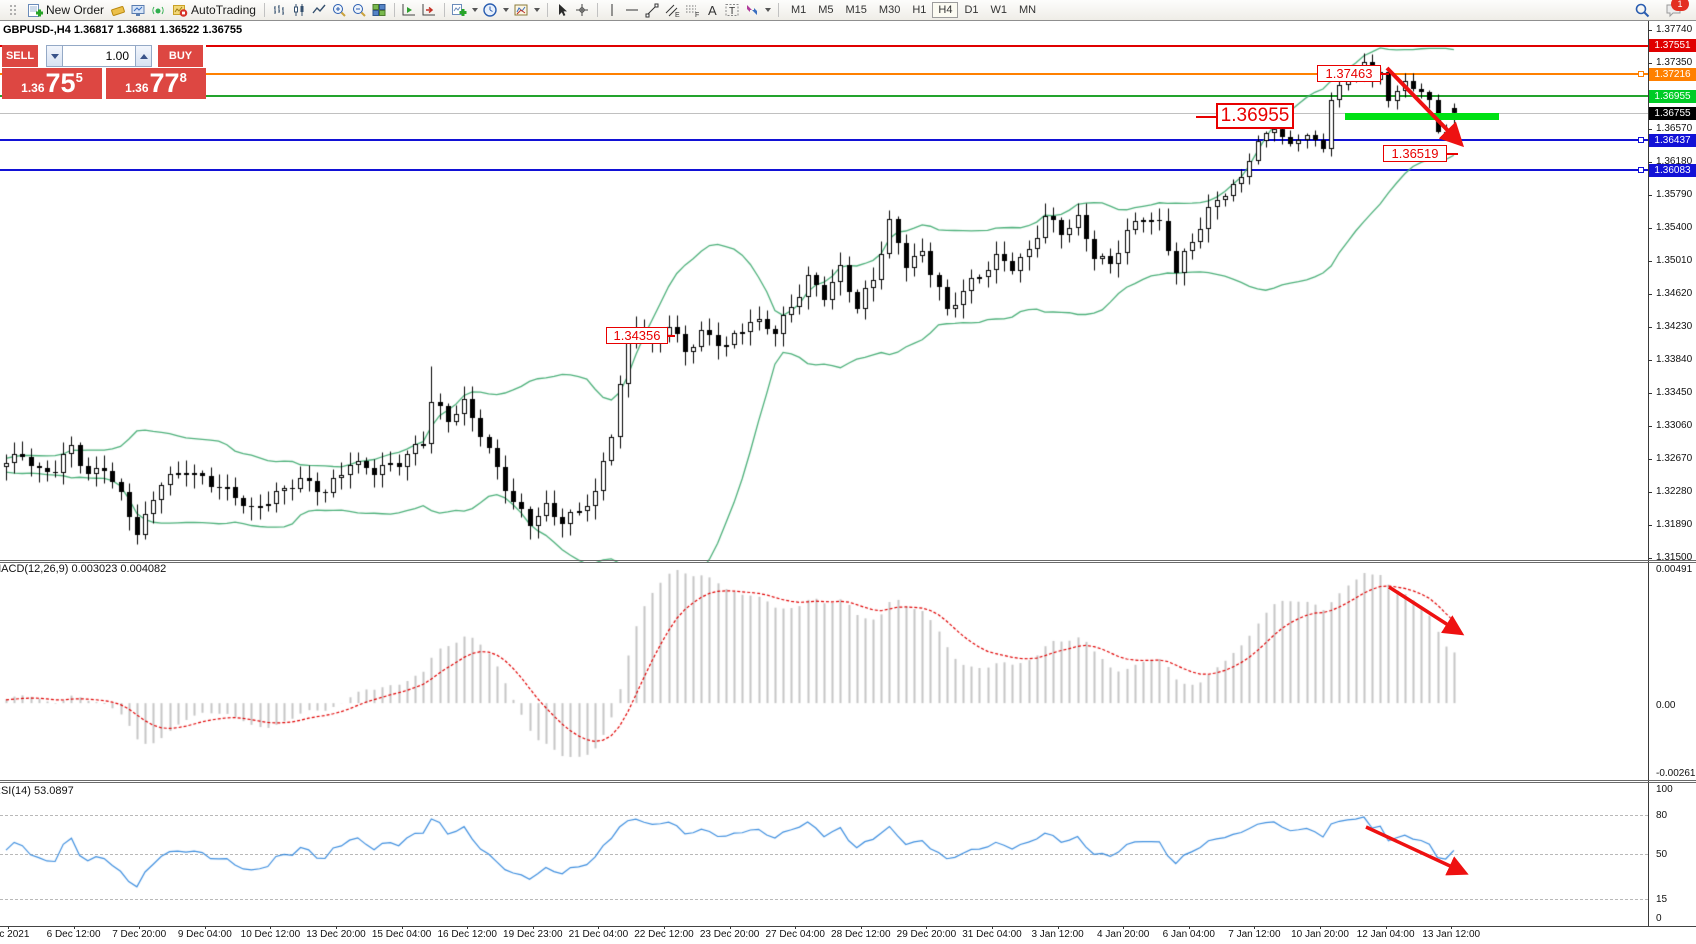 Image resolution: width=1696 pixels, height=944 pixels. What do you see at coordinates (339, 10) in the screenshot?
I see `zoom-in-icon` at bounding box center [339, 10].